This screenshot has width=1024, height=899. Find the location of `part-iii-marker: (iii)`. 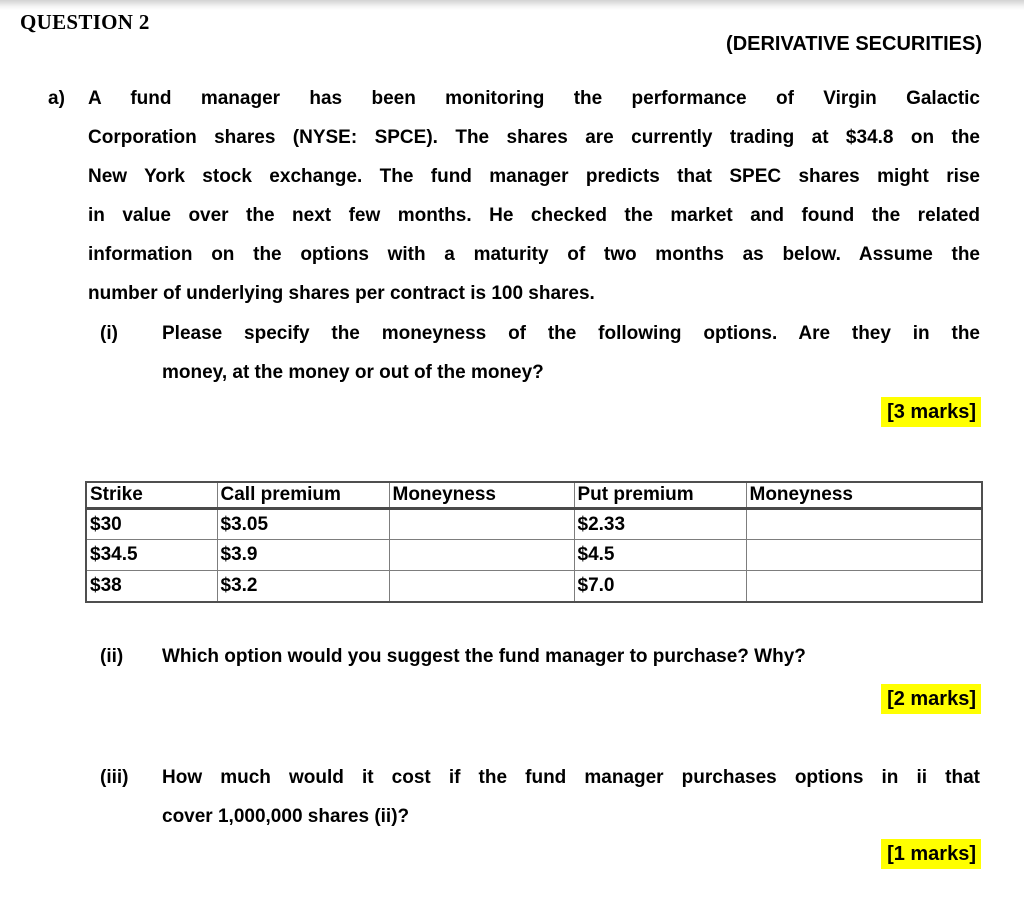

part-iii-marker: (iii) is located at coordinates (114, 777).